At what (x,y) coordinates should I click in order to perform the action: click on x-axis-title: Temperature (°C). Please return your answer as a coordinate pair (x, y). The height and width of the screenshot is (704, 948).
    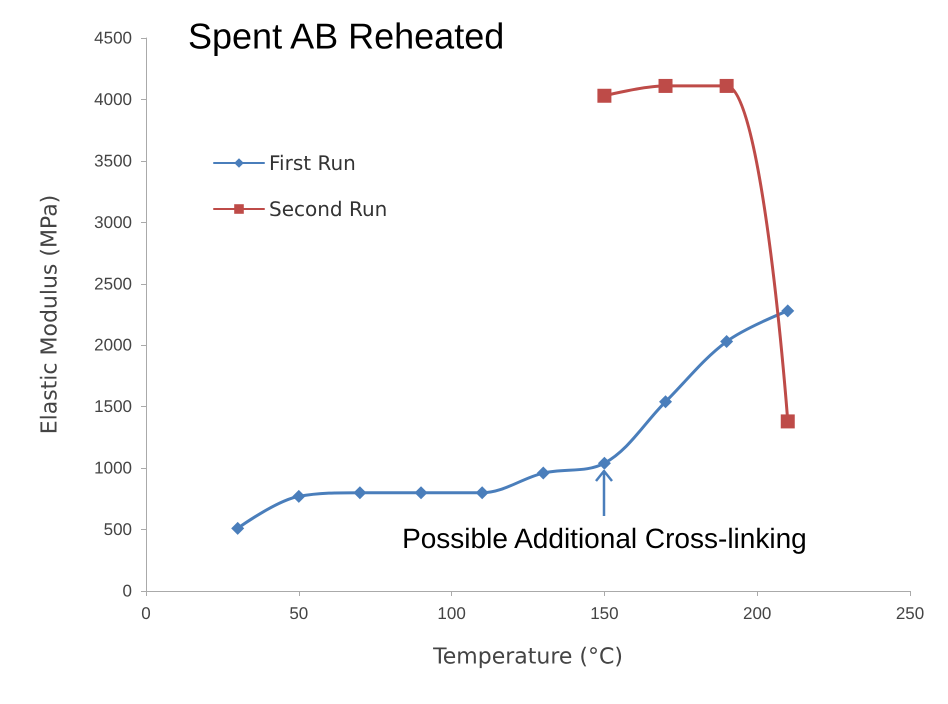
    Looking at the image, I should click on (527, 657).